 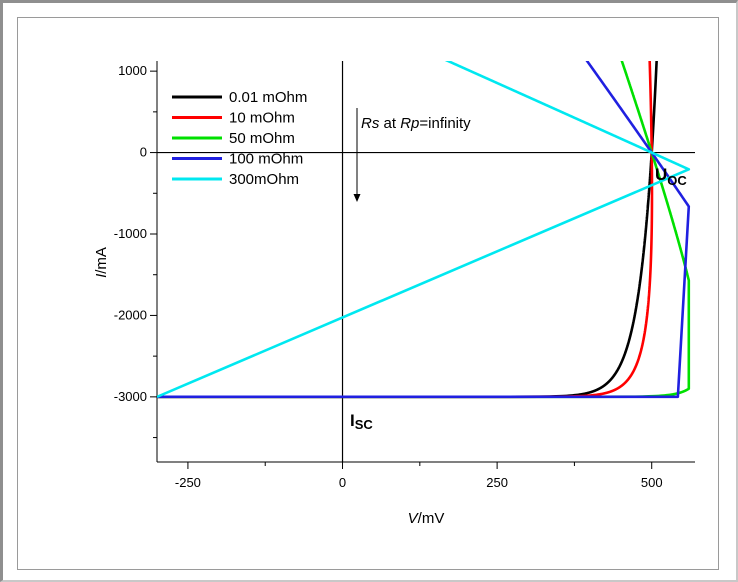 What do you see at coordinates (143, 152) in the screenshot?
I see `y-tick-label: 0` at bounding box center [143, 152].